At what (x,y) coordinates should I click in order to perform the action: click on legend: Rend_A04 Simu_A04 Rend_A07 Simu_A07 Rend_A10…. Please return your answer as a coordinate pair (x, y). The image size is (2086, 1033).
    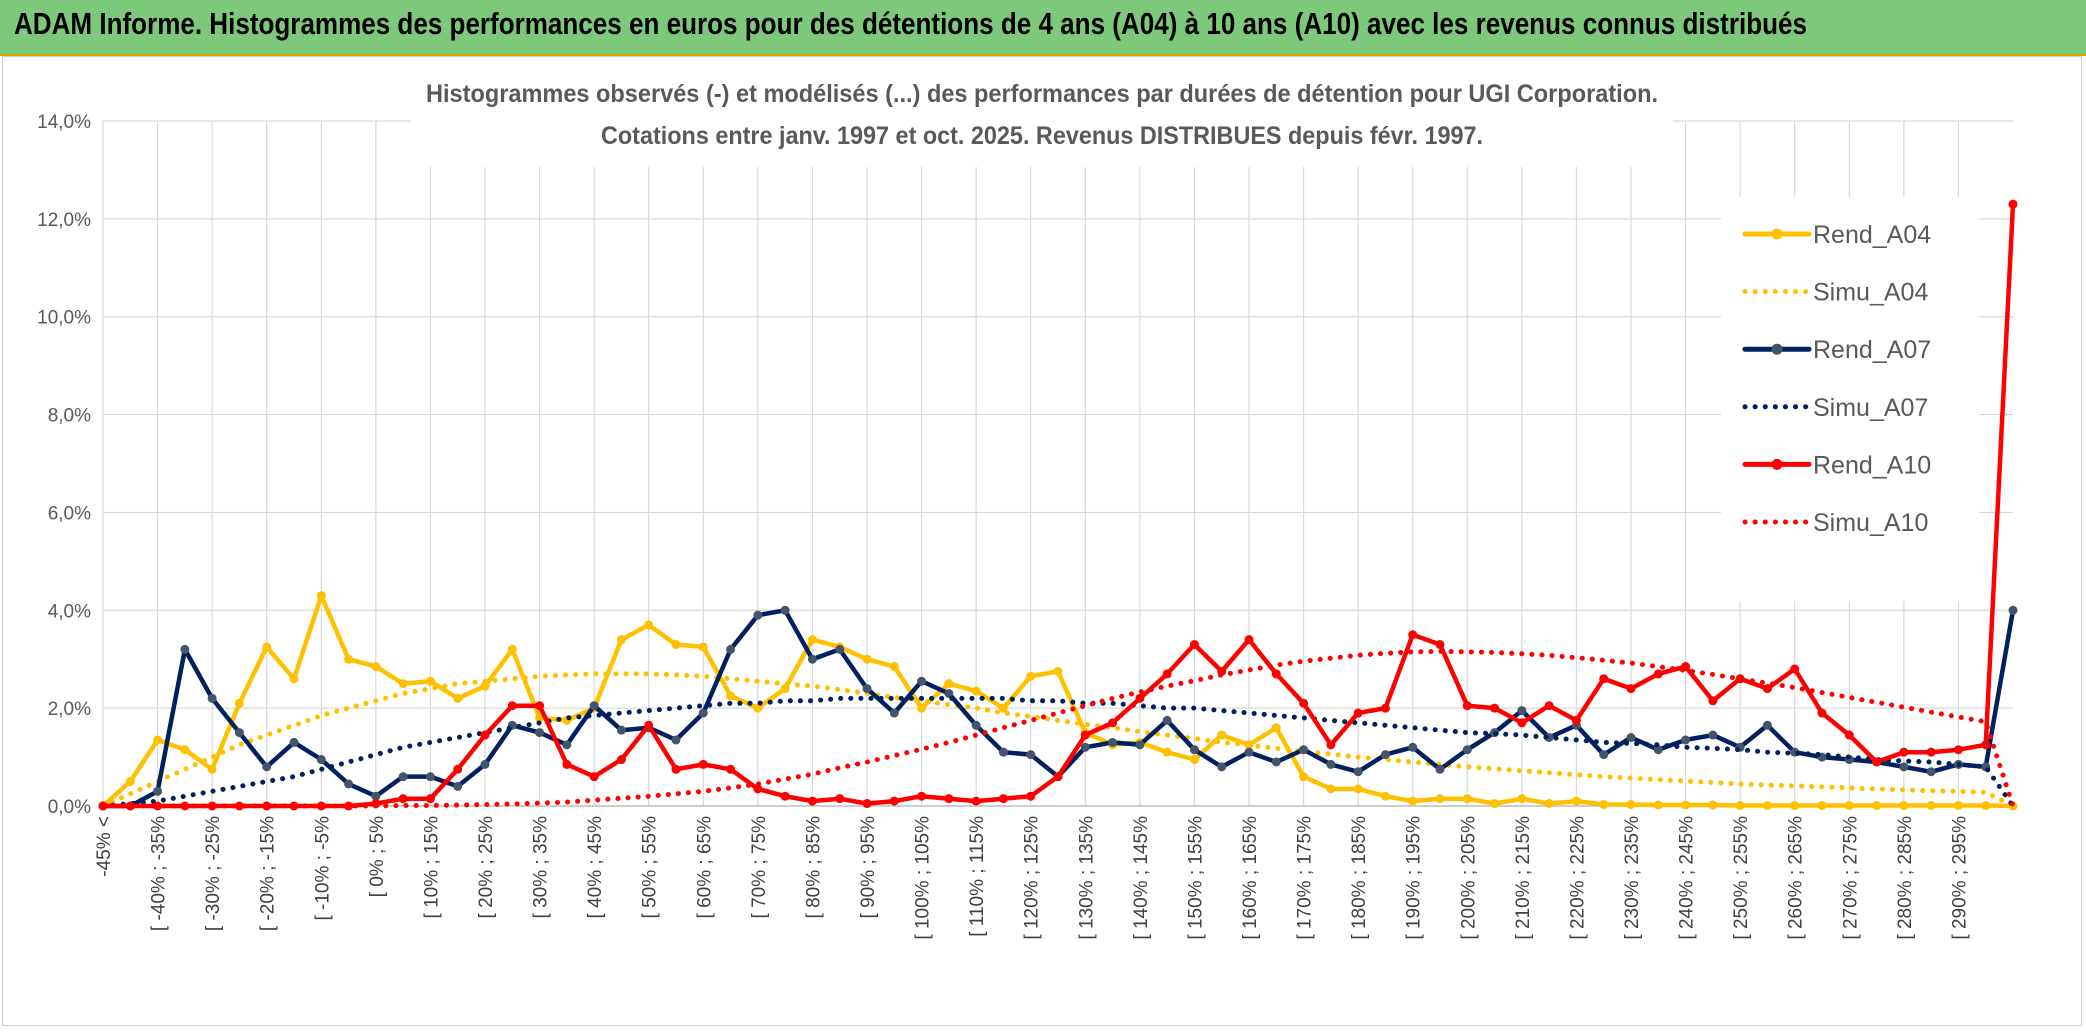
    Looking at the image, I should click on (1850, 399).